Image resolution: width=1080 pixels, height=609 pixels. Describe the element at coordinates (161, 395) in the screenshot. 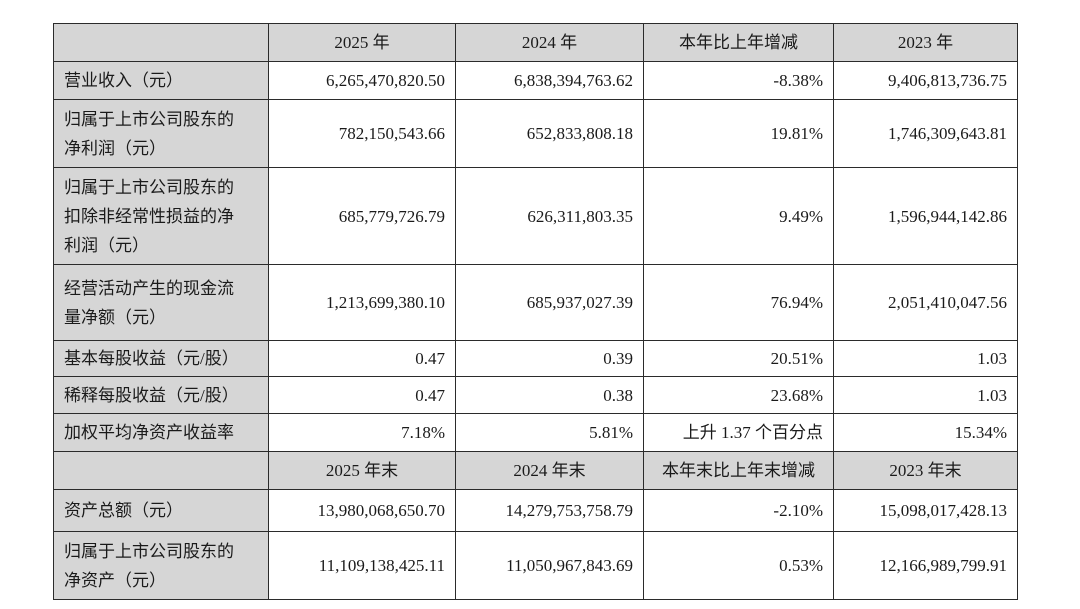

I see `row-label-cell: 稀释每股收益（元/股）` at that location.